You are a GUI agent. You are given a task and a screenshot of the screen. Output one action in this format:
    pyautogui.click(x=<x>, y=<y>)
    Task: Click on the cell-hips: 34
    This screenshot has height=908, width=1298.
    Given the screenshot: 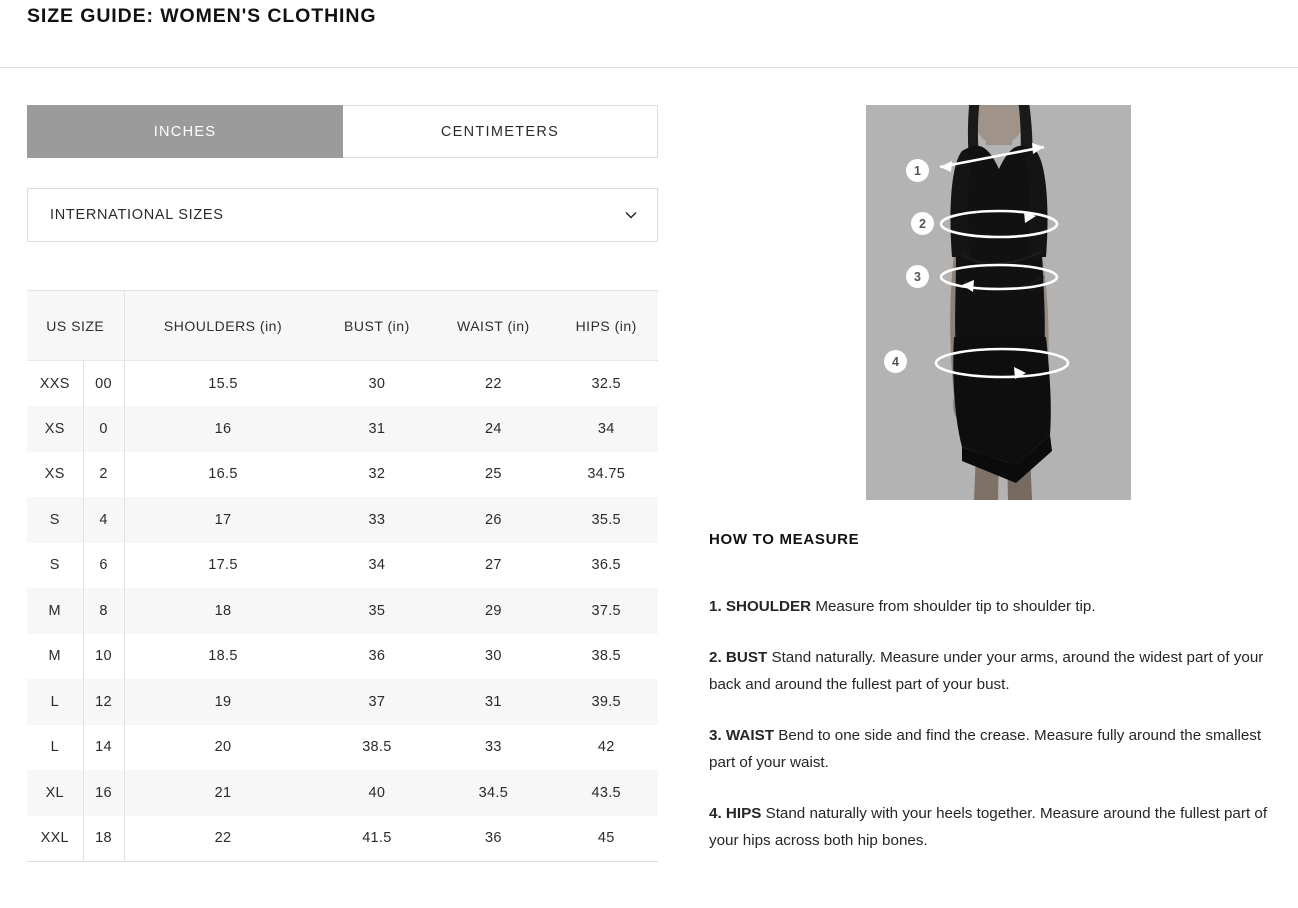 What is the action you would take?
    pyautogui.click(x=606, y=429)
    